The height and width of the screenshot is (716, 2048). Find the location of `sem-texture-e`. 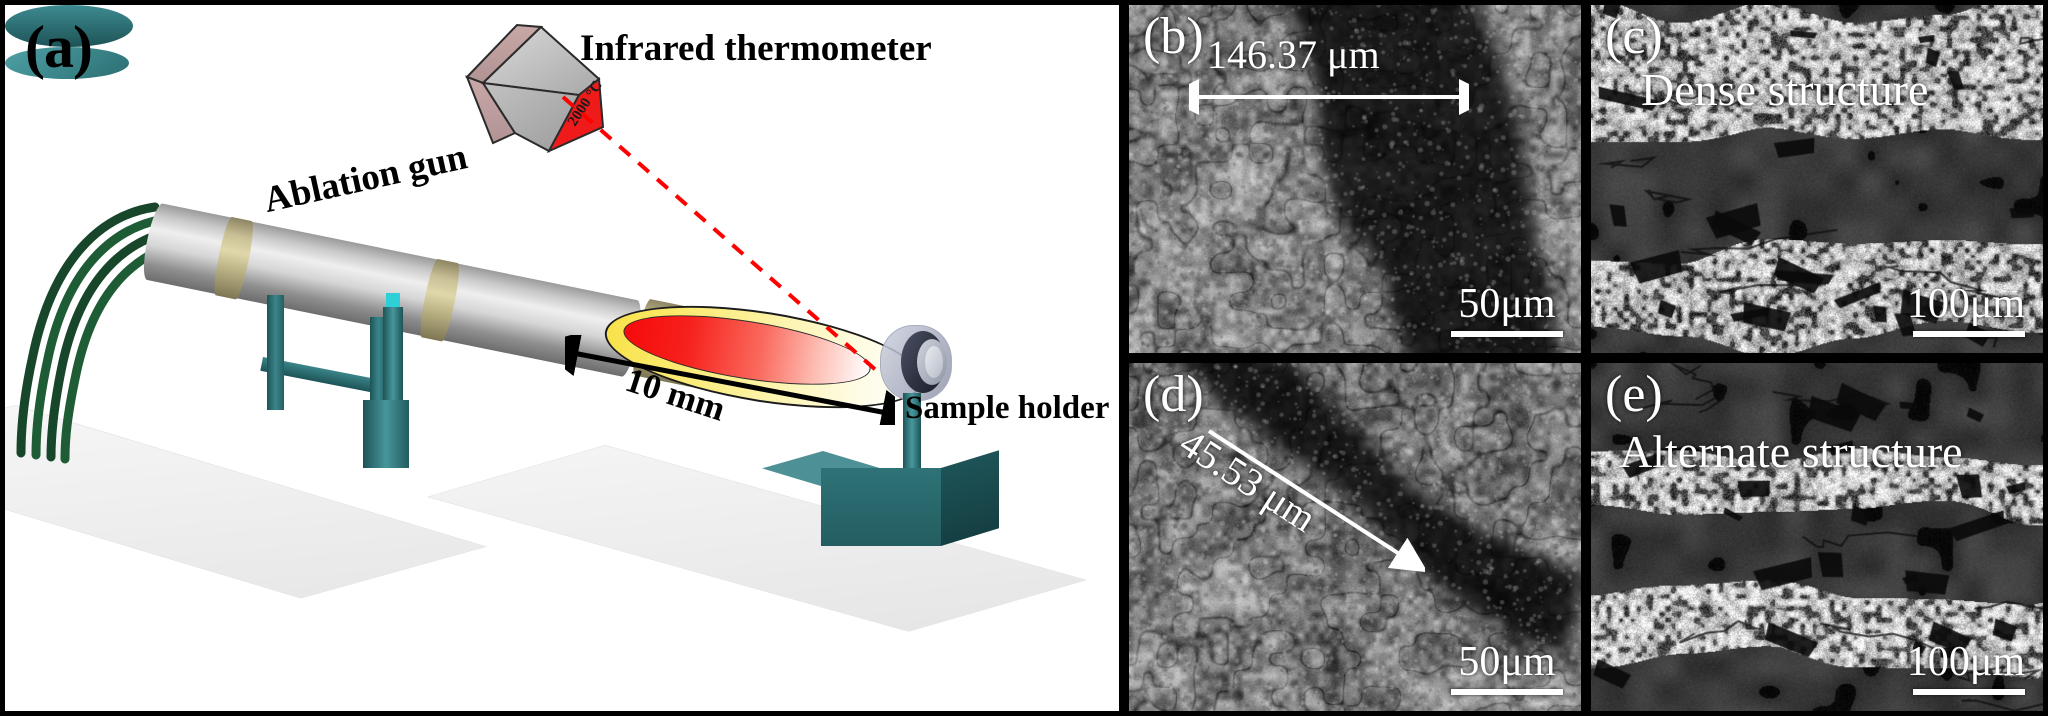

sem-texture-e is located at coordinates (1817, 537).